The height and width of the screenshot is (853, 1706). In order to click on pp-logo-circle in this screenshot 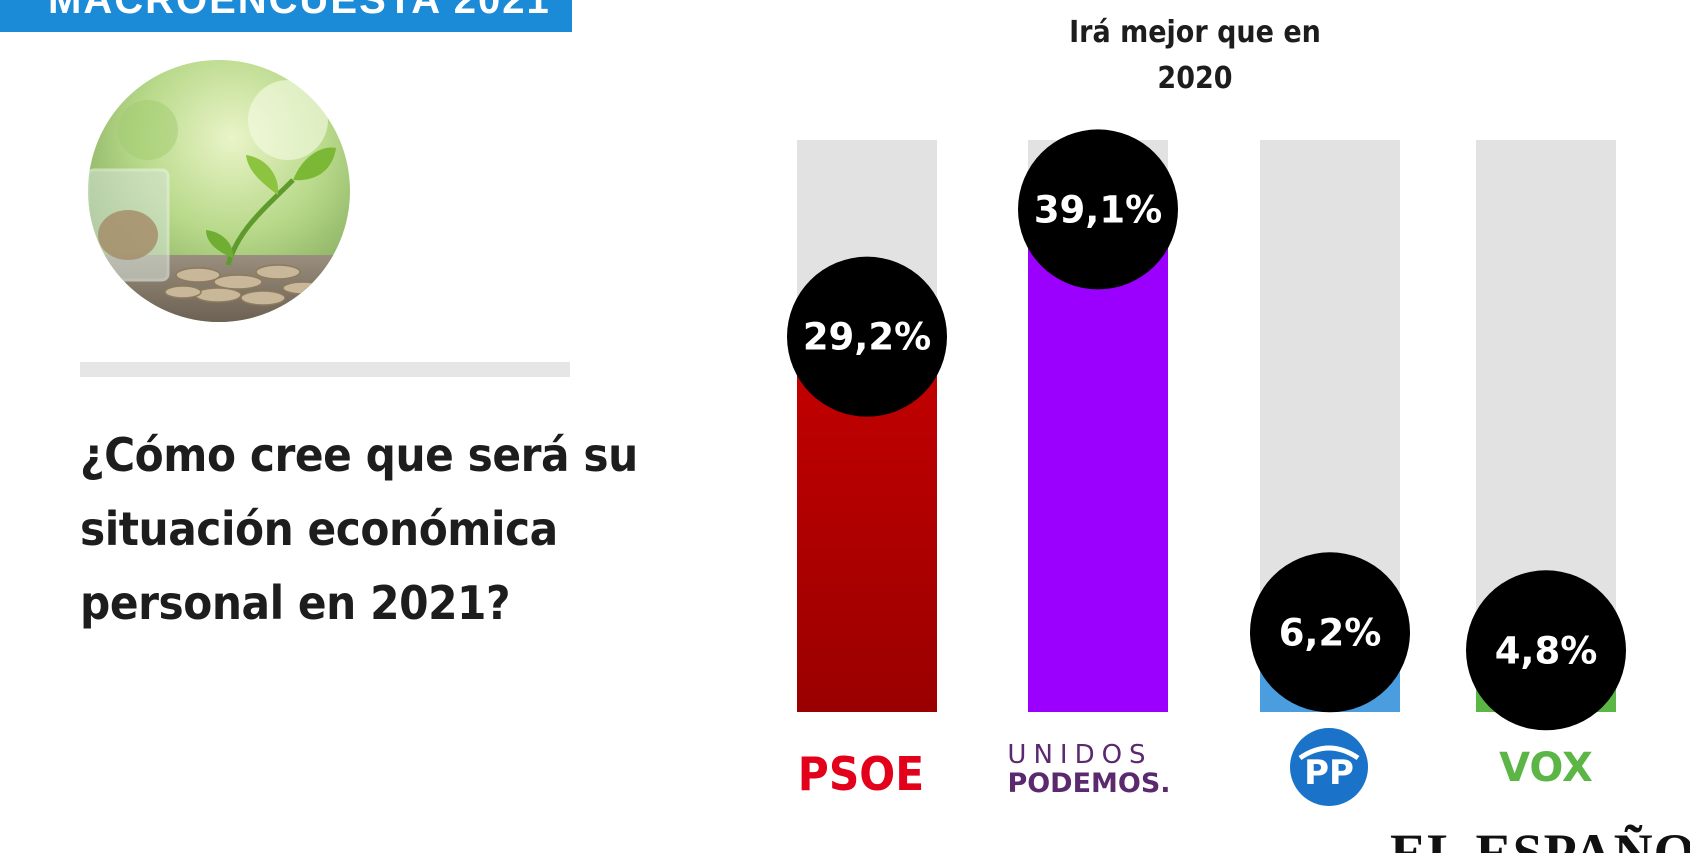, I will do `click(1329, 767)`.